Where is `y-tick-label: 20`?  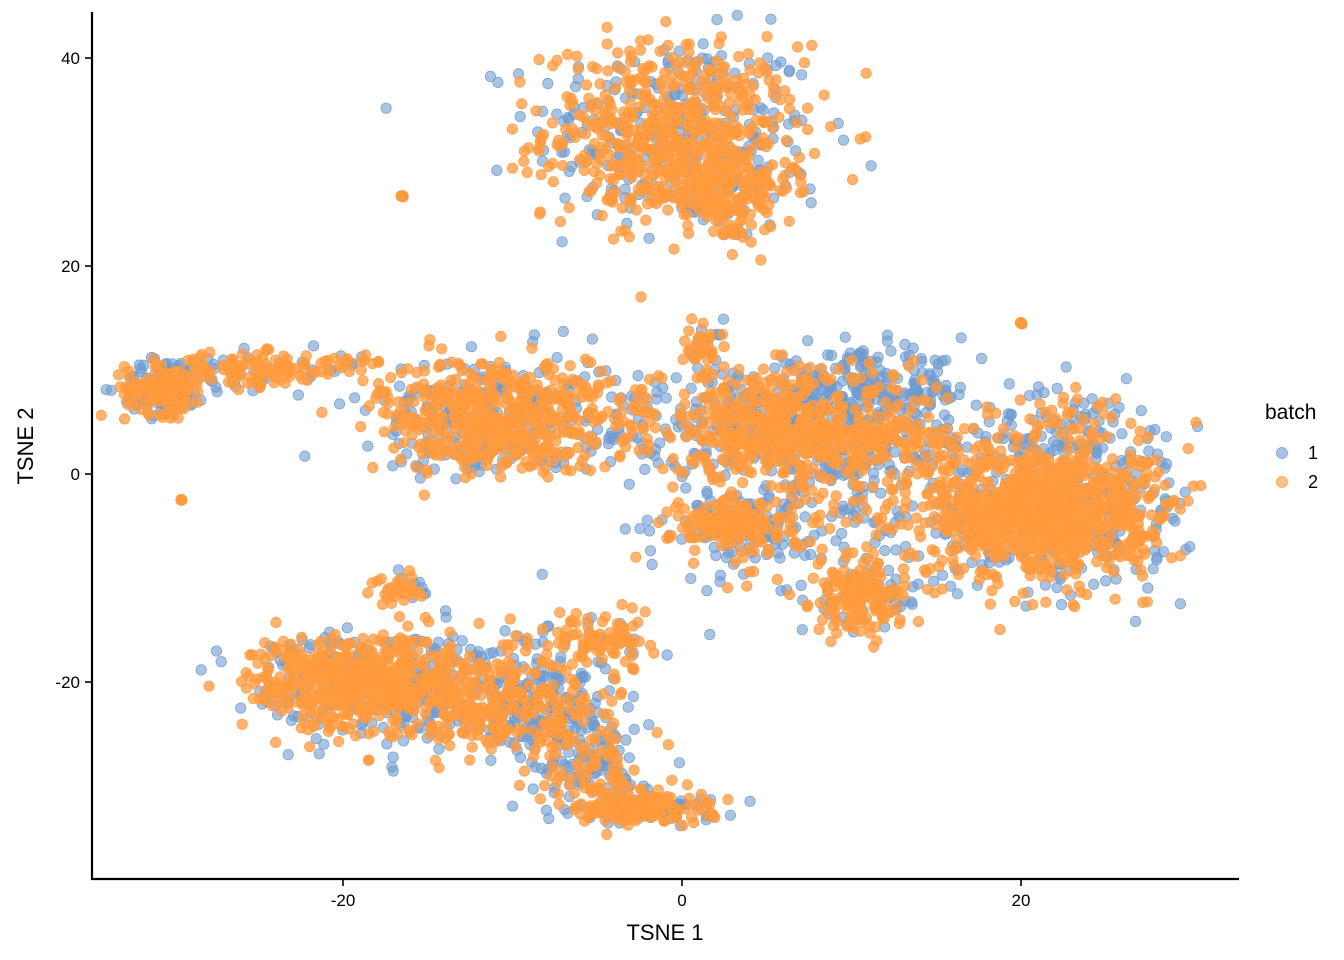
y-tick-label: 20 is located at coordinates (70, 266).